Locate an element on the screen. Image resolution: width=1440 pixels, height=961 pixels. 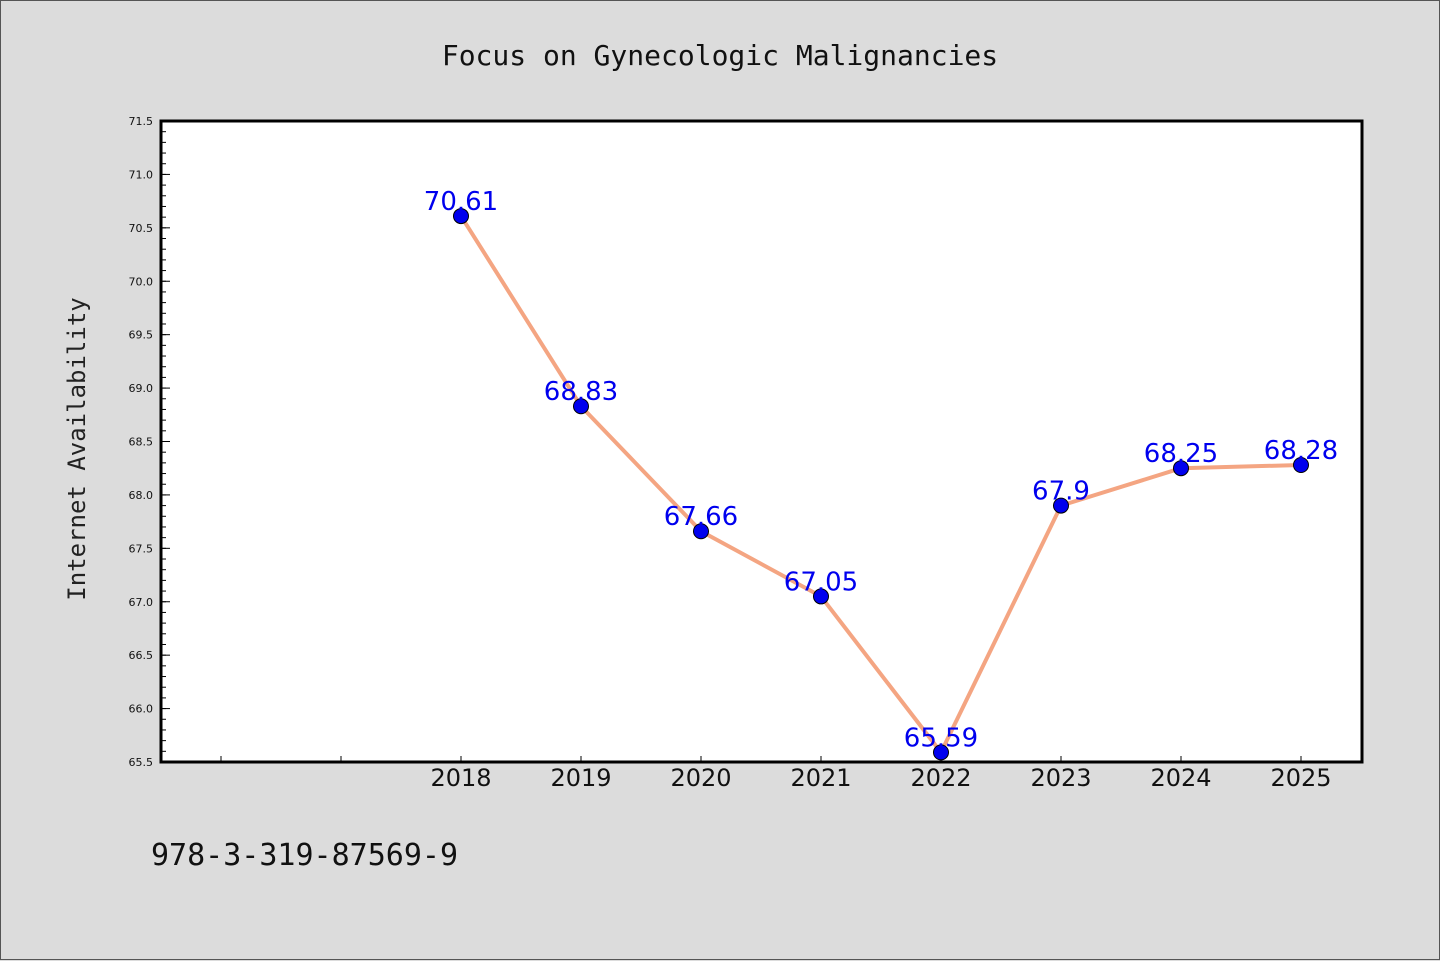
y-tick-label: 71.0 is located at coordinates (141, 174).